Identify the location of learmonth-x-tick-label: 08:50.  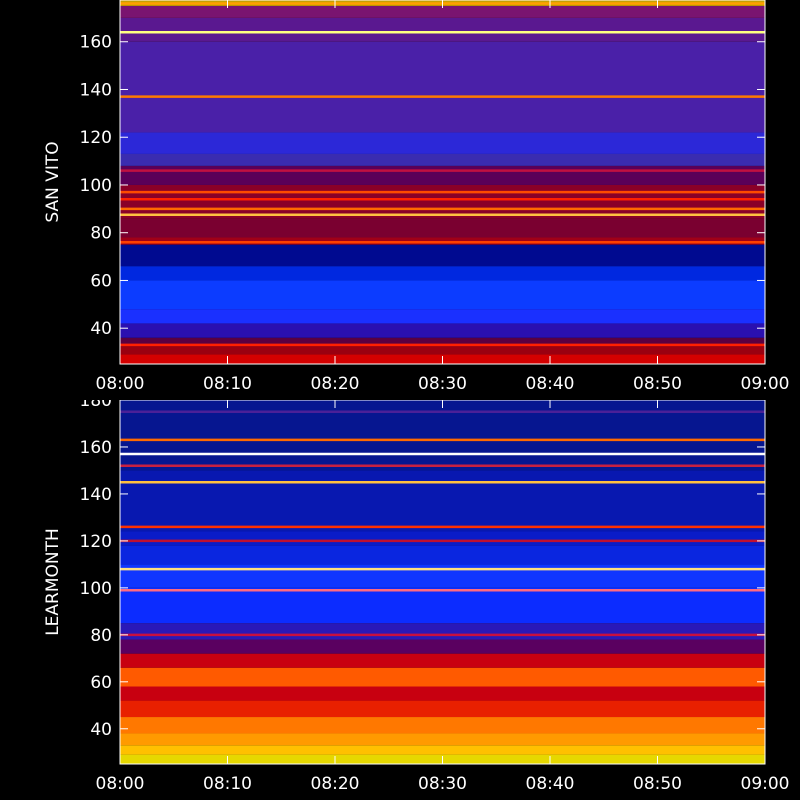
(657, 784).